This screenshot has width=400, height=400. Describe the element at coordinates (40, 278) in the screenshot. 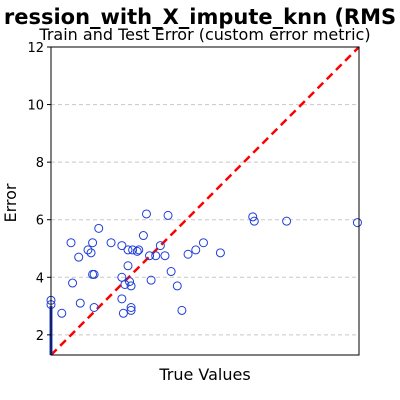

I see `y-tick-label: 4` at that location.